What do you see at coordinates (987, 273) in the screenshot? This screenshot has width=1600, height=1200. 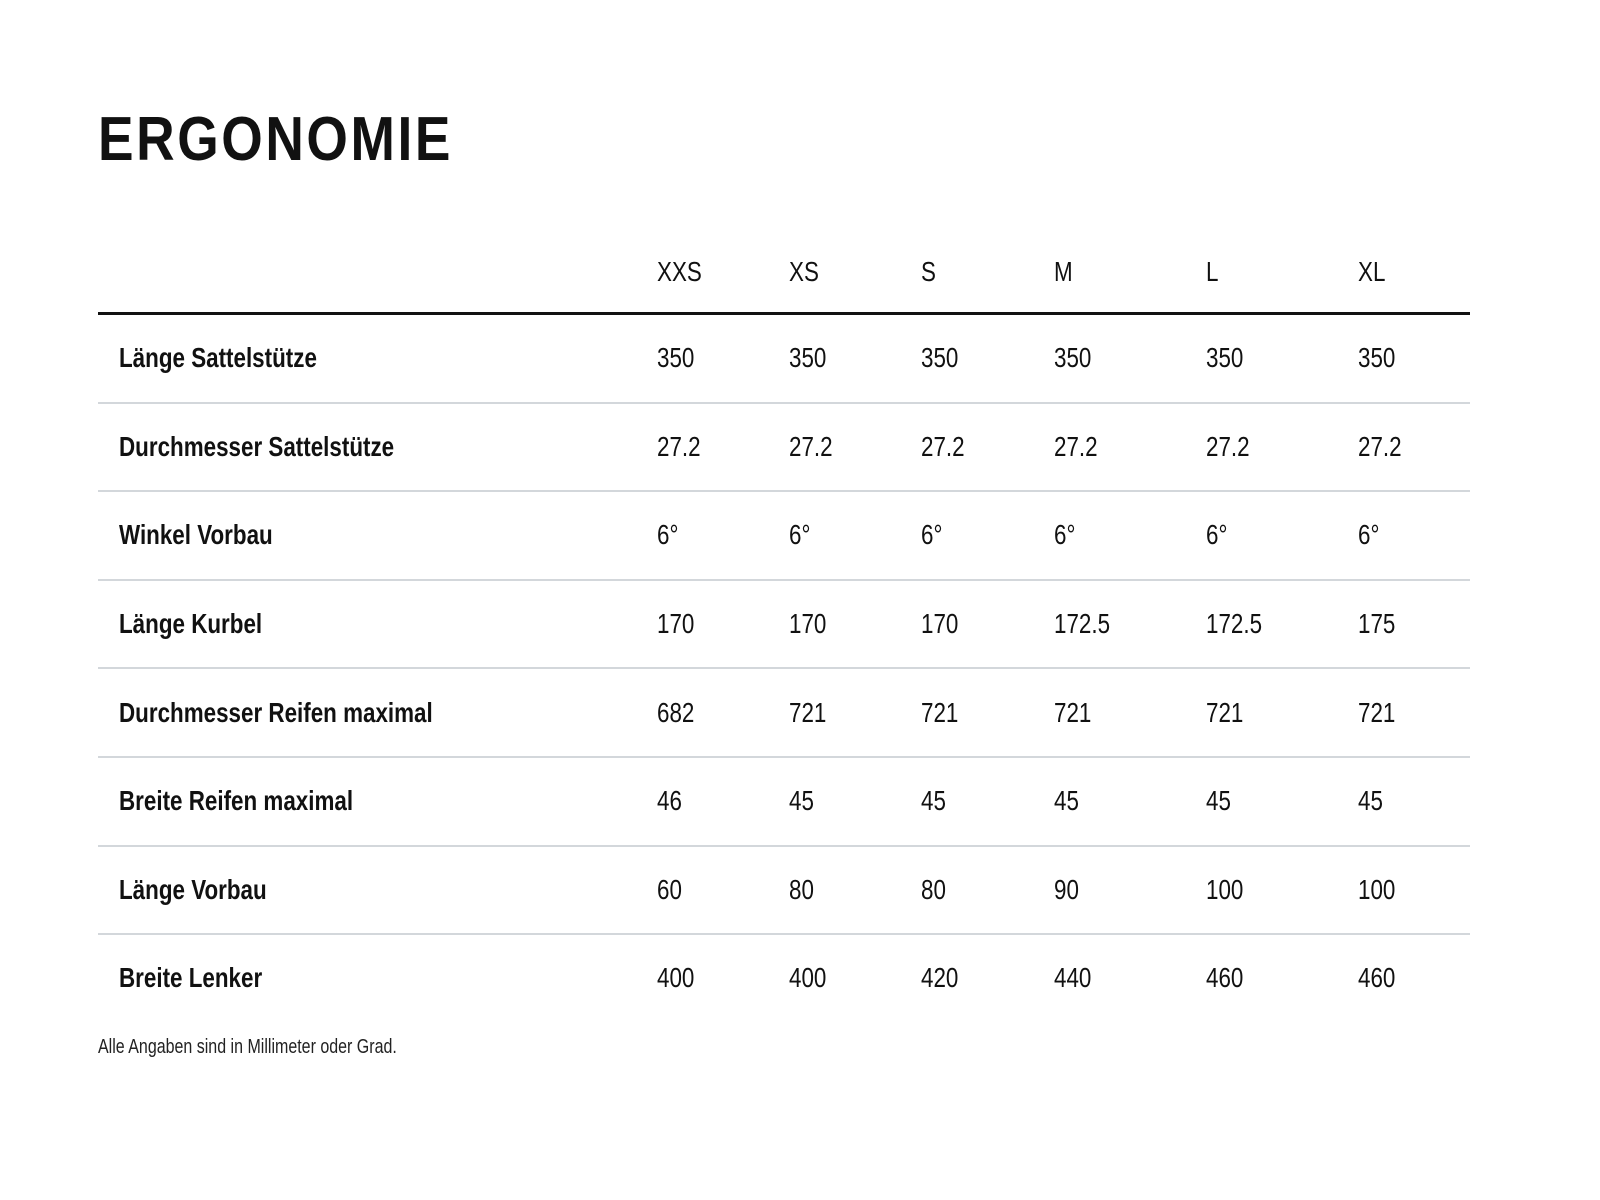 I see `column-header-s: S` at bounding box center [987, 273].